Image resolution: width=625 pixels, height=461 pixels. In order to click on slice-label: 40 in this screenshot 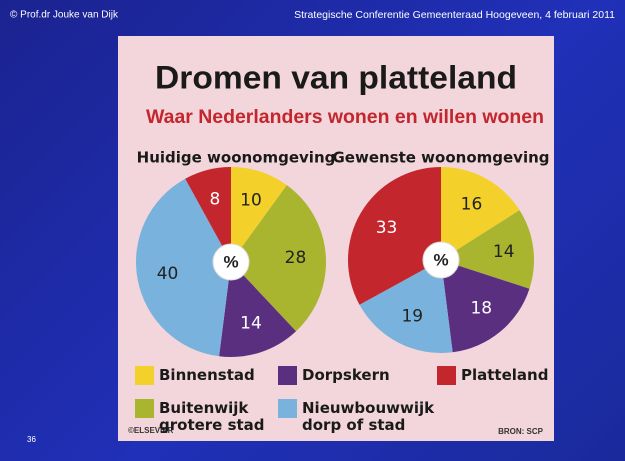, I will do `click(168, 274)`.